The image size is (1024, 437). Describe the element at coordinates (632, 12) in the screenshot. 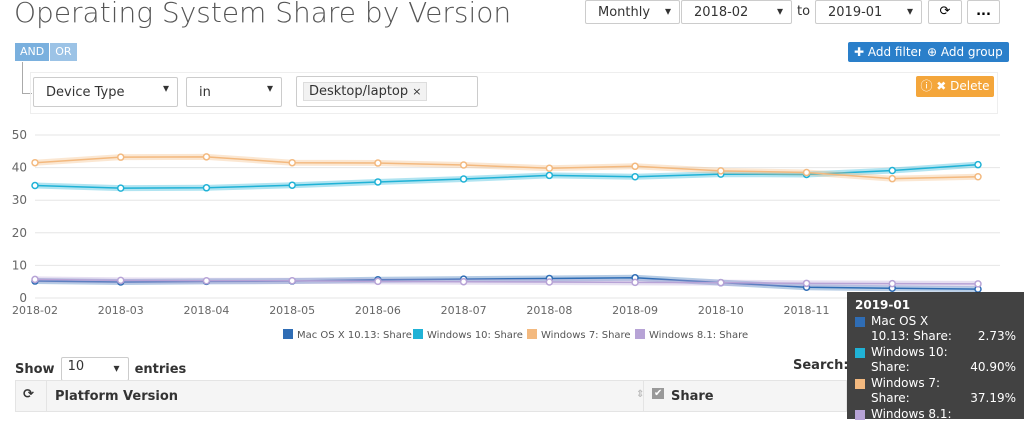

I see `period-select: Monthly` at that location.